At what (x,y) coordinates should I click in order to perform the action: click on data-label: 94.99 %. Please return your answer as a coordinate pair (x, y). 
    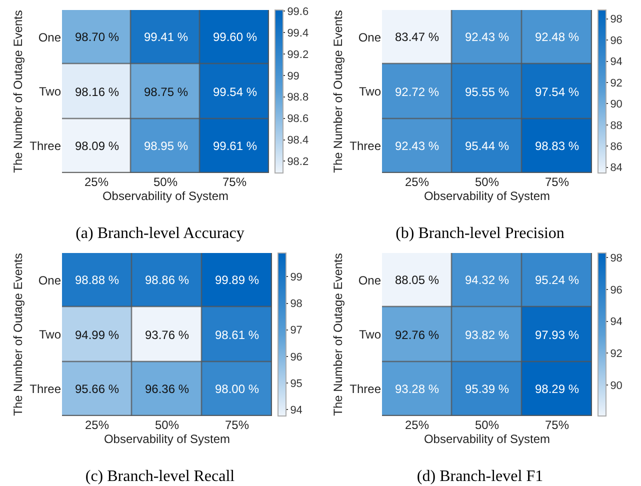
    Looking at the image, I should click on (97, 335).